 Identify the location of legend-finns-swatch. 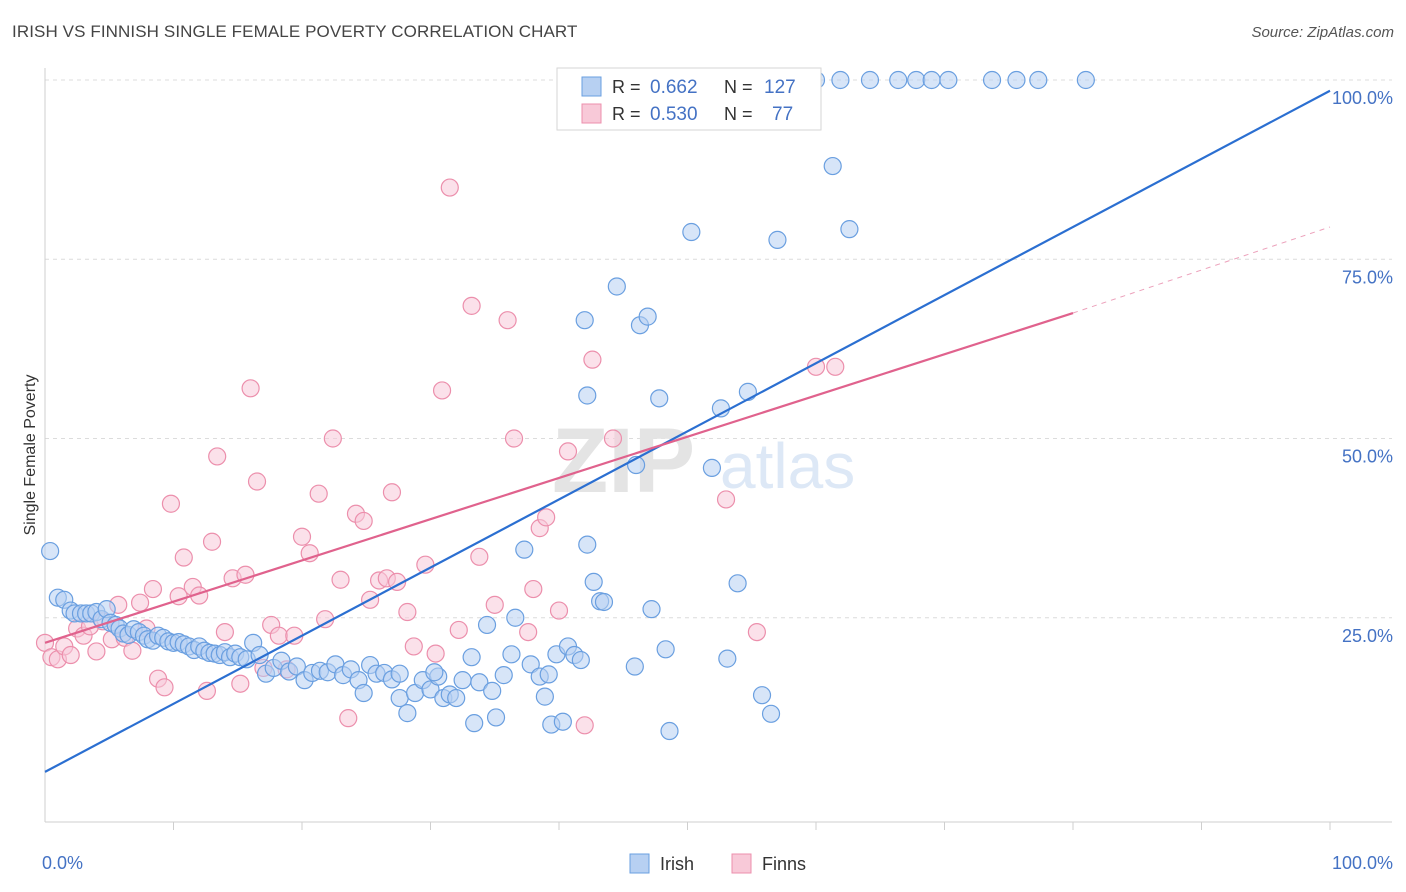
(741, 863).